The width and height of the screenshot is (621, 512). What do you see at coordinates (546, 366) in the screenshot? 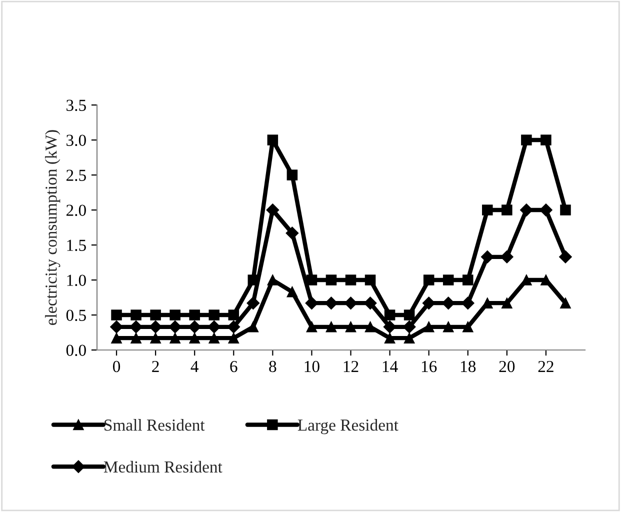
I see `x-tick-label: 22` at bounding box center [546, 366].